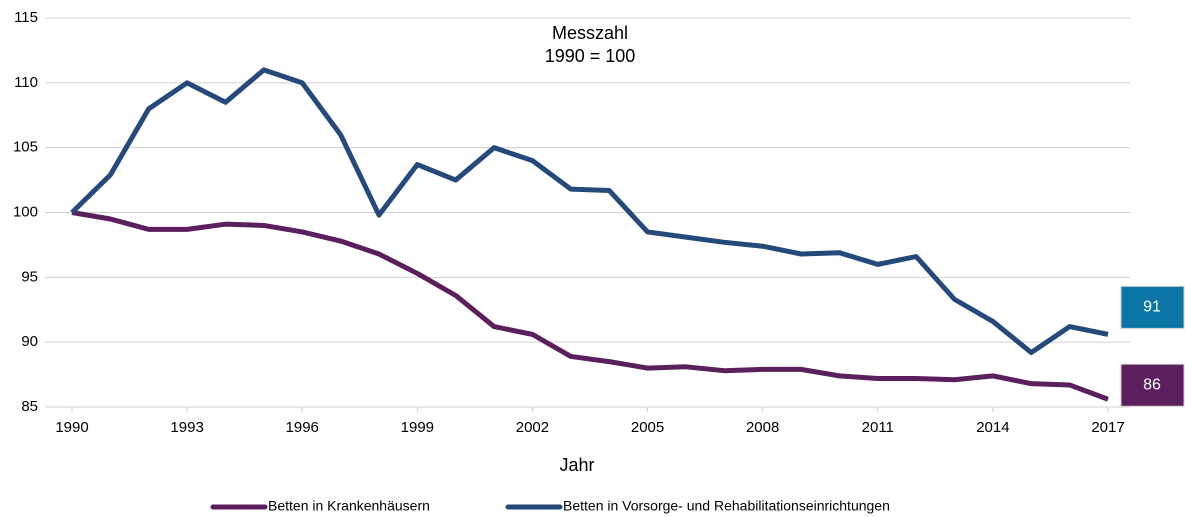 The image size is (1185, 517). What do you see at coordinates (349, 506) in the screenshot?
I see `legend-label: Betten in Krankenhäusern` at bounding box center [349, 506].